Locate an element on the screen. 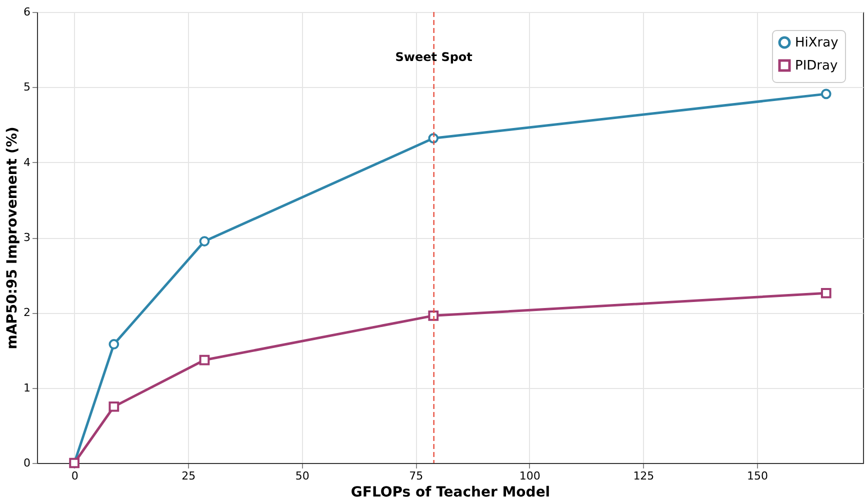 This screenshot has width=865, height=503. legend-label: PIDray is located at coordinates (816, 66).